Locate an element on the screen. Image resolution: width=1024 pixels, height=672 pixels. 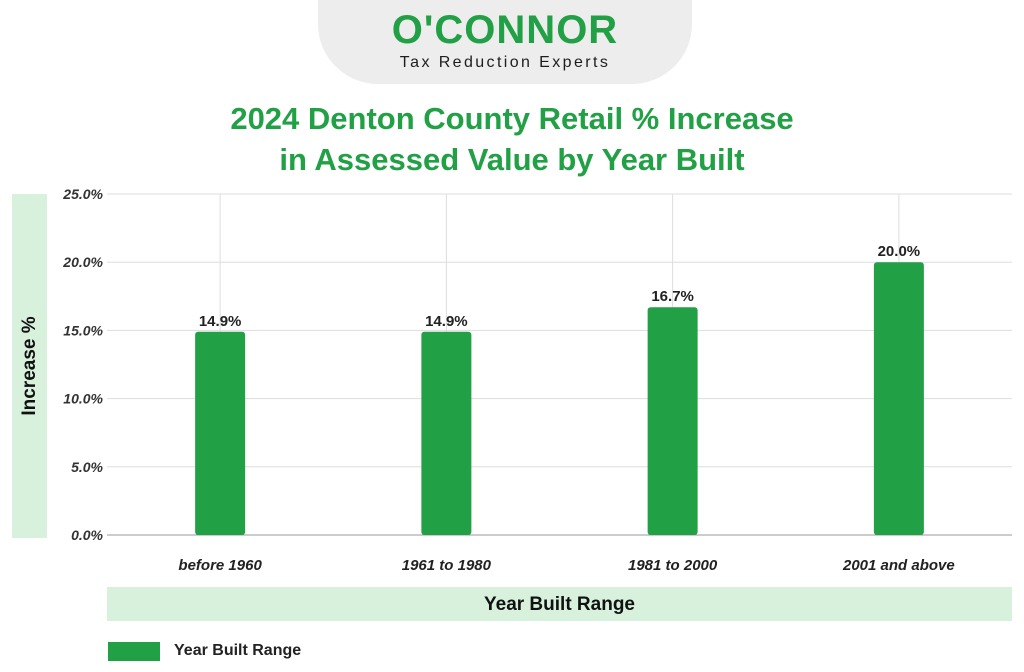
y-tick-label-3: 15.0% is located at coordinates (83, 330).